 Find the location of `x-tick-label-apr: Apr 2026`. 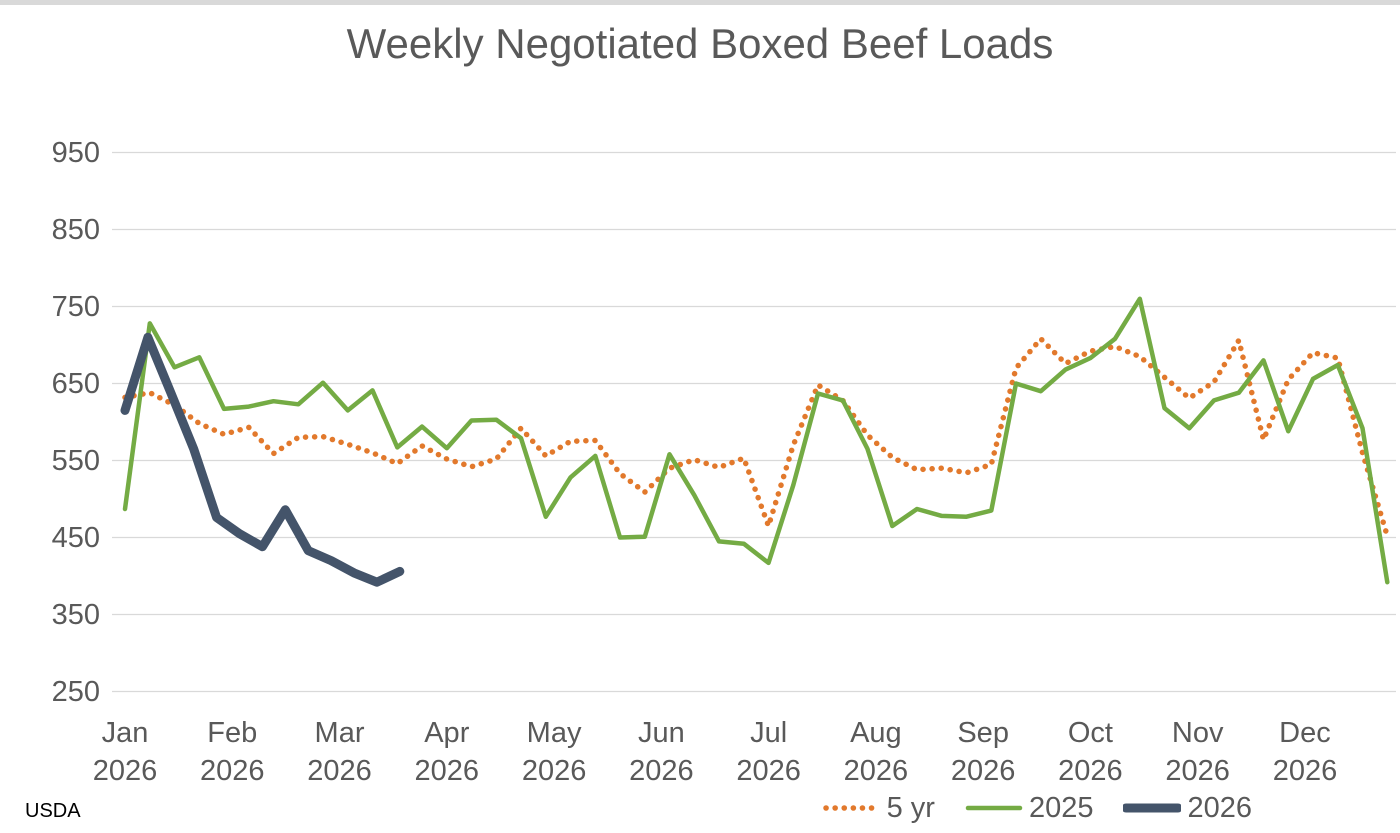

x-tick-label-apr: Apr 2026 is located at coordinates (447, 752).